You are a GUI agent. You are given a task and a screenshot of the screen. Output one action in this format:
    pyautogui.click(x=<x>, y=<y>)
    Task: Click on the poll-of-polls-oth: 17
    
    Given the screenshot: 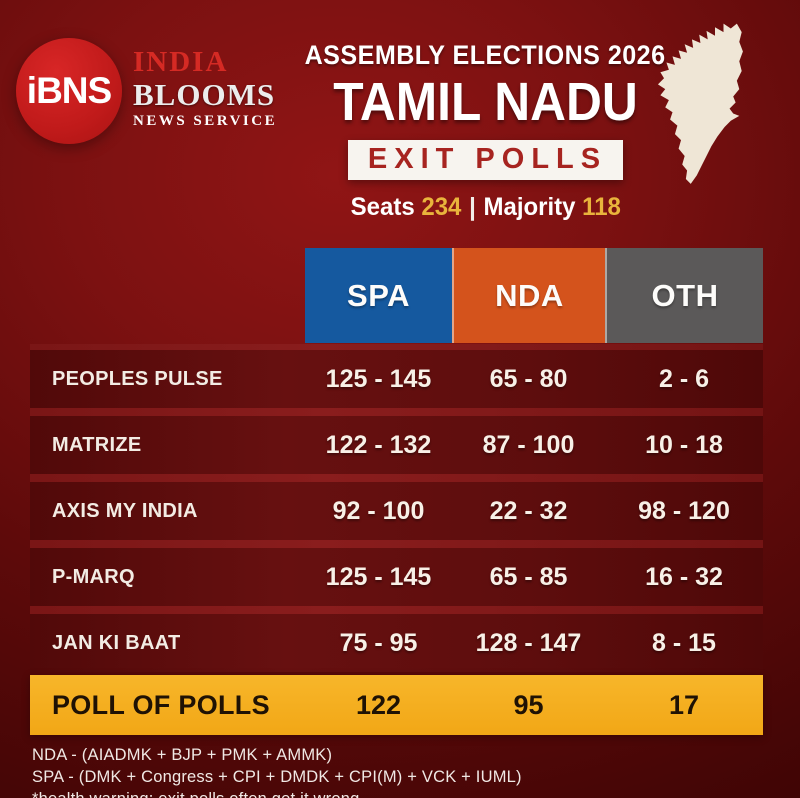 What is the action you would take?
    pyautogui.click(x=684, y=704)
    